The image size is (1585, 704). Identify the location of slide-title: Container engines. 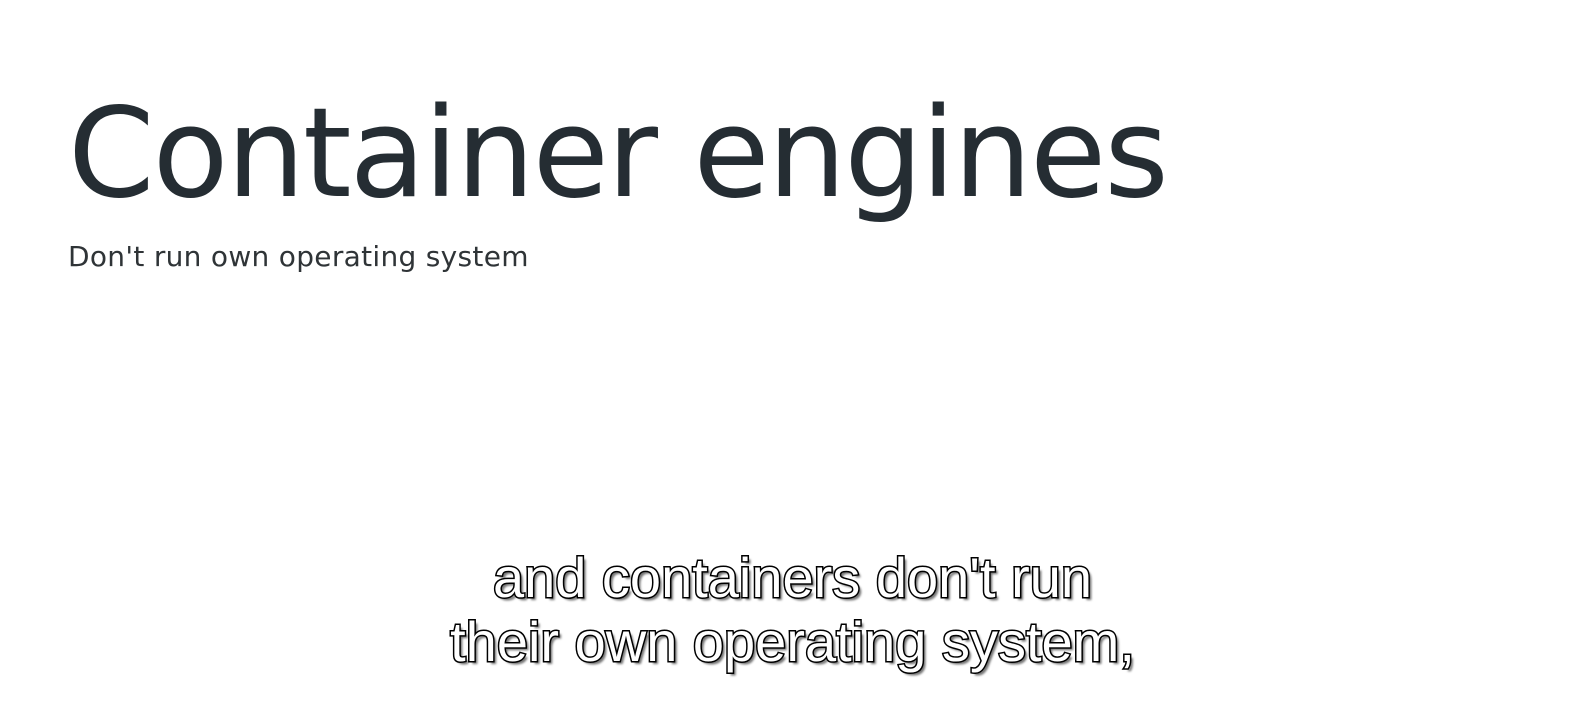
(618, 154).